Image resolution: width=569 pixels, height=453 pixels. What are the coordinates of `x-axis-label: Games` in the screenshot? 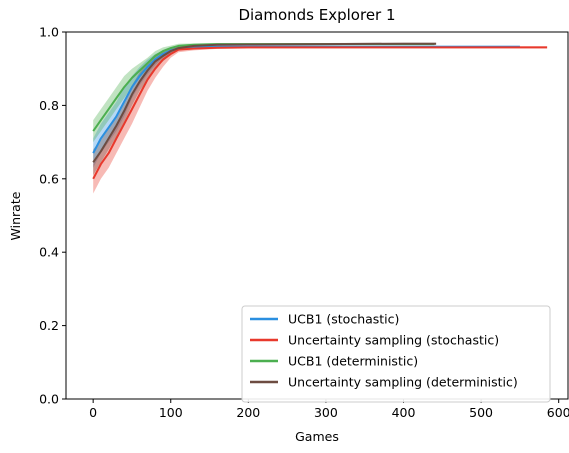 It's located at (317, 436).